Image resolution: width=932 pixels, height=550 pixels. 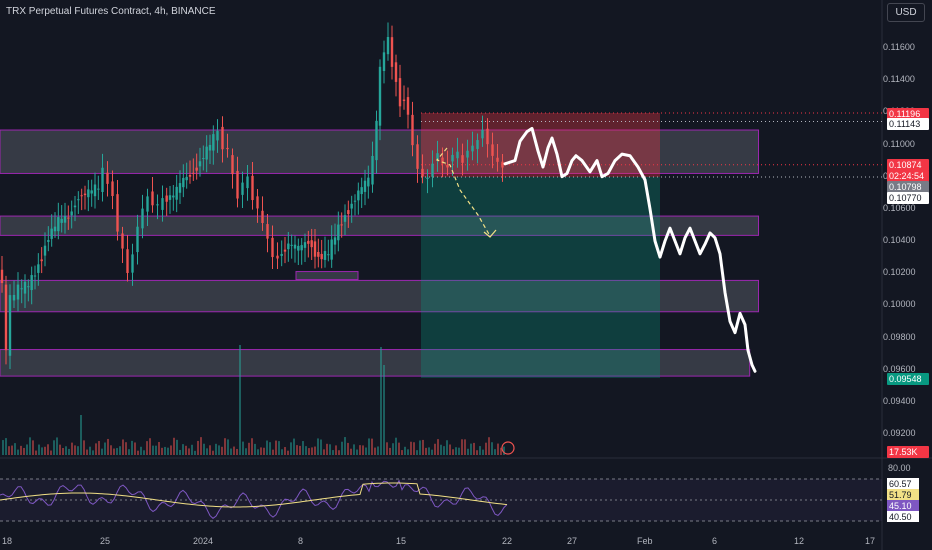 I want to click on rsi-value-badge: 51.79, so click(x=903, y=494).